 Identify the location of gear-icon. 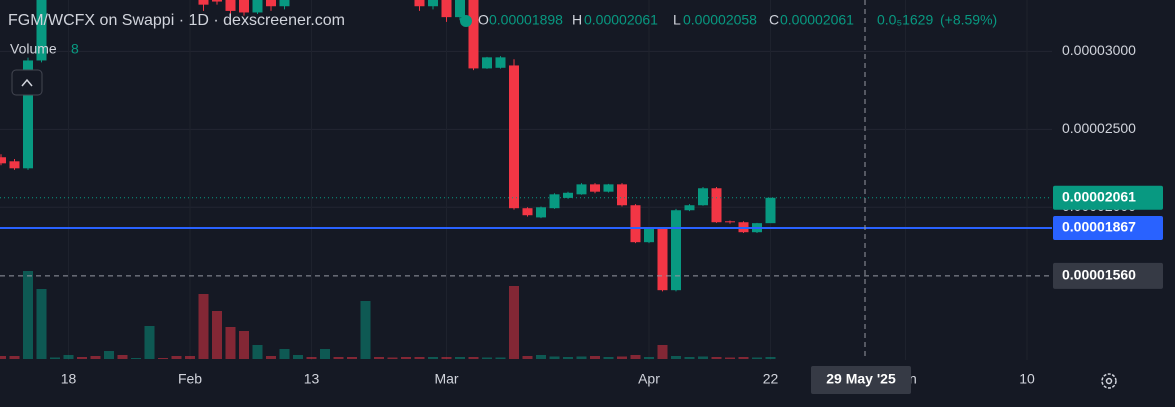
(1109, 381).